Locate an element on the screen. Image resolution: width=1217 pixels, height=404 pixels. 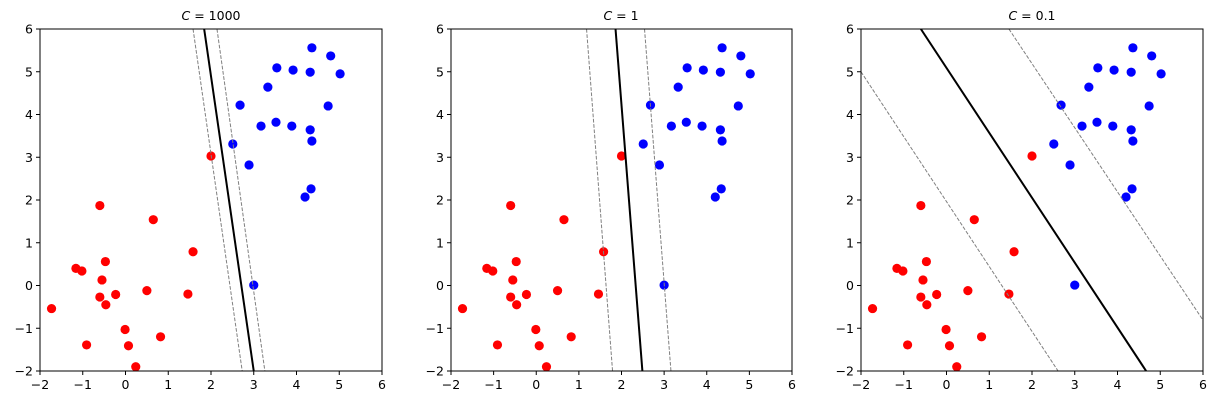
x-tick-label: 1 is located at coordinates (989, 384).